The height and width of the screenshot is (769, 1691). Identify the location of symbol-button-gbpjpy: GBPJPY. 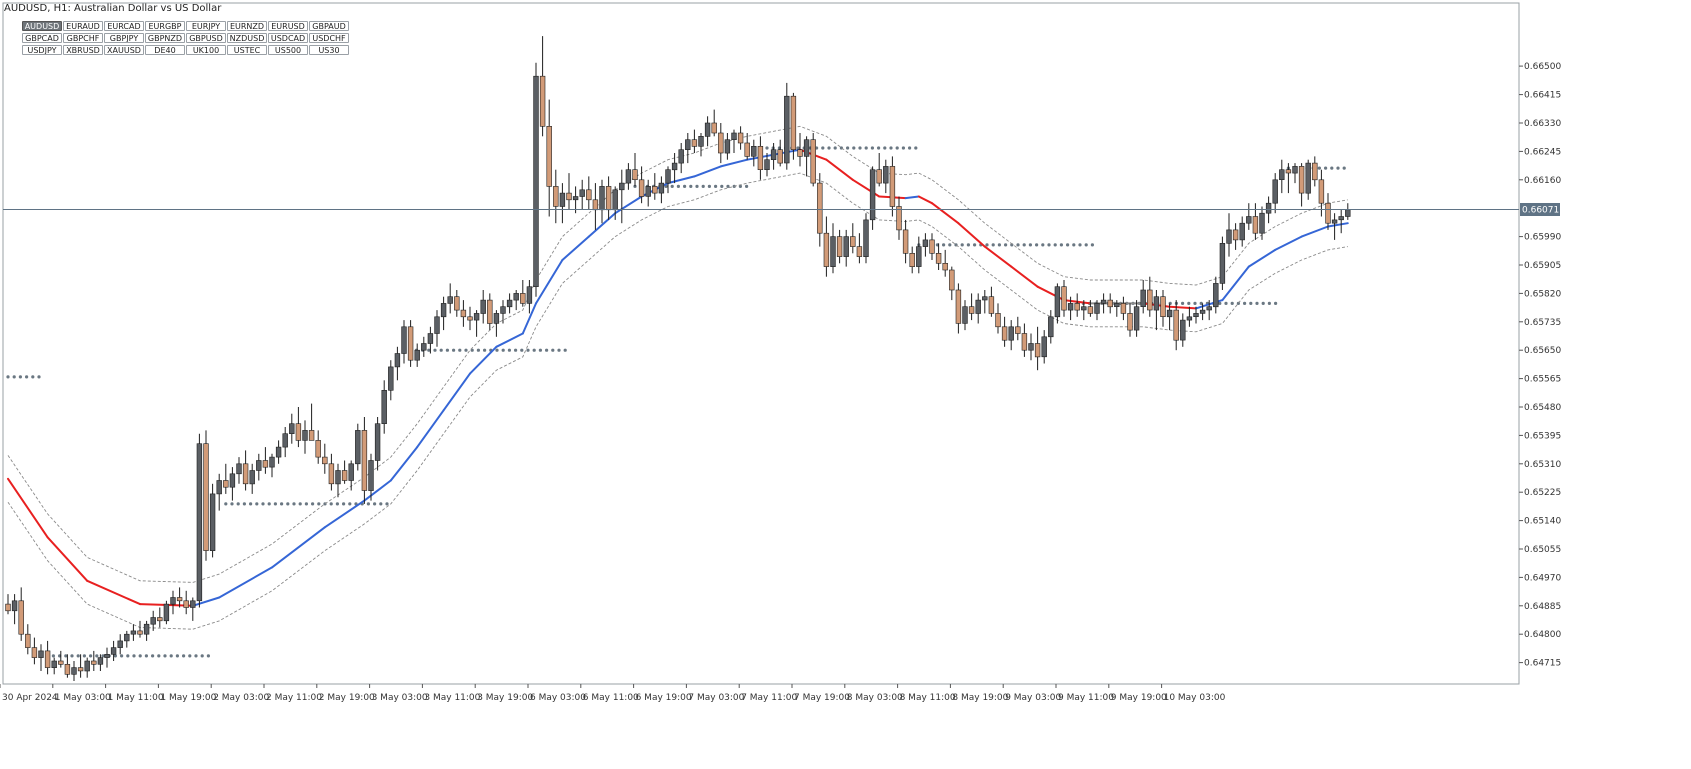
(124, 38).